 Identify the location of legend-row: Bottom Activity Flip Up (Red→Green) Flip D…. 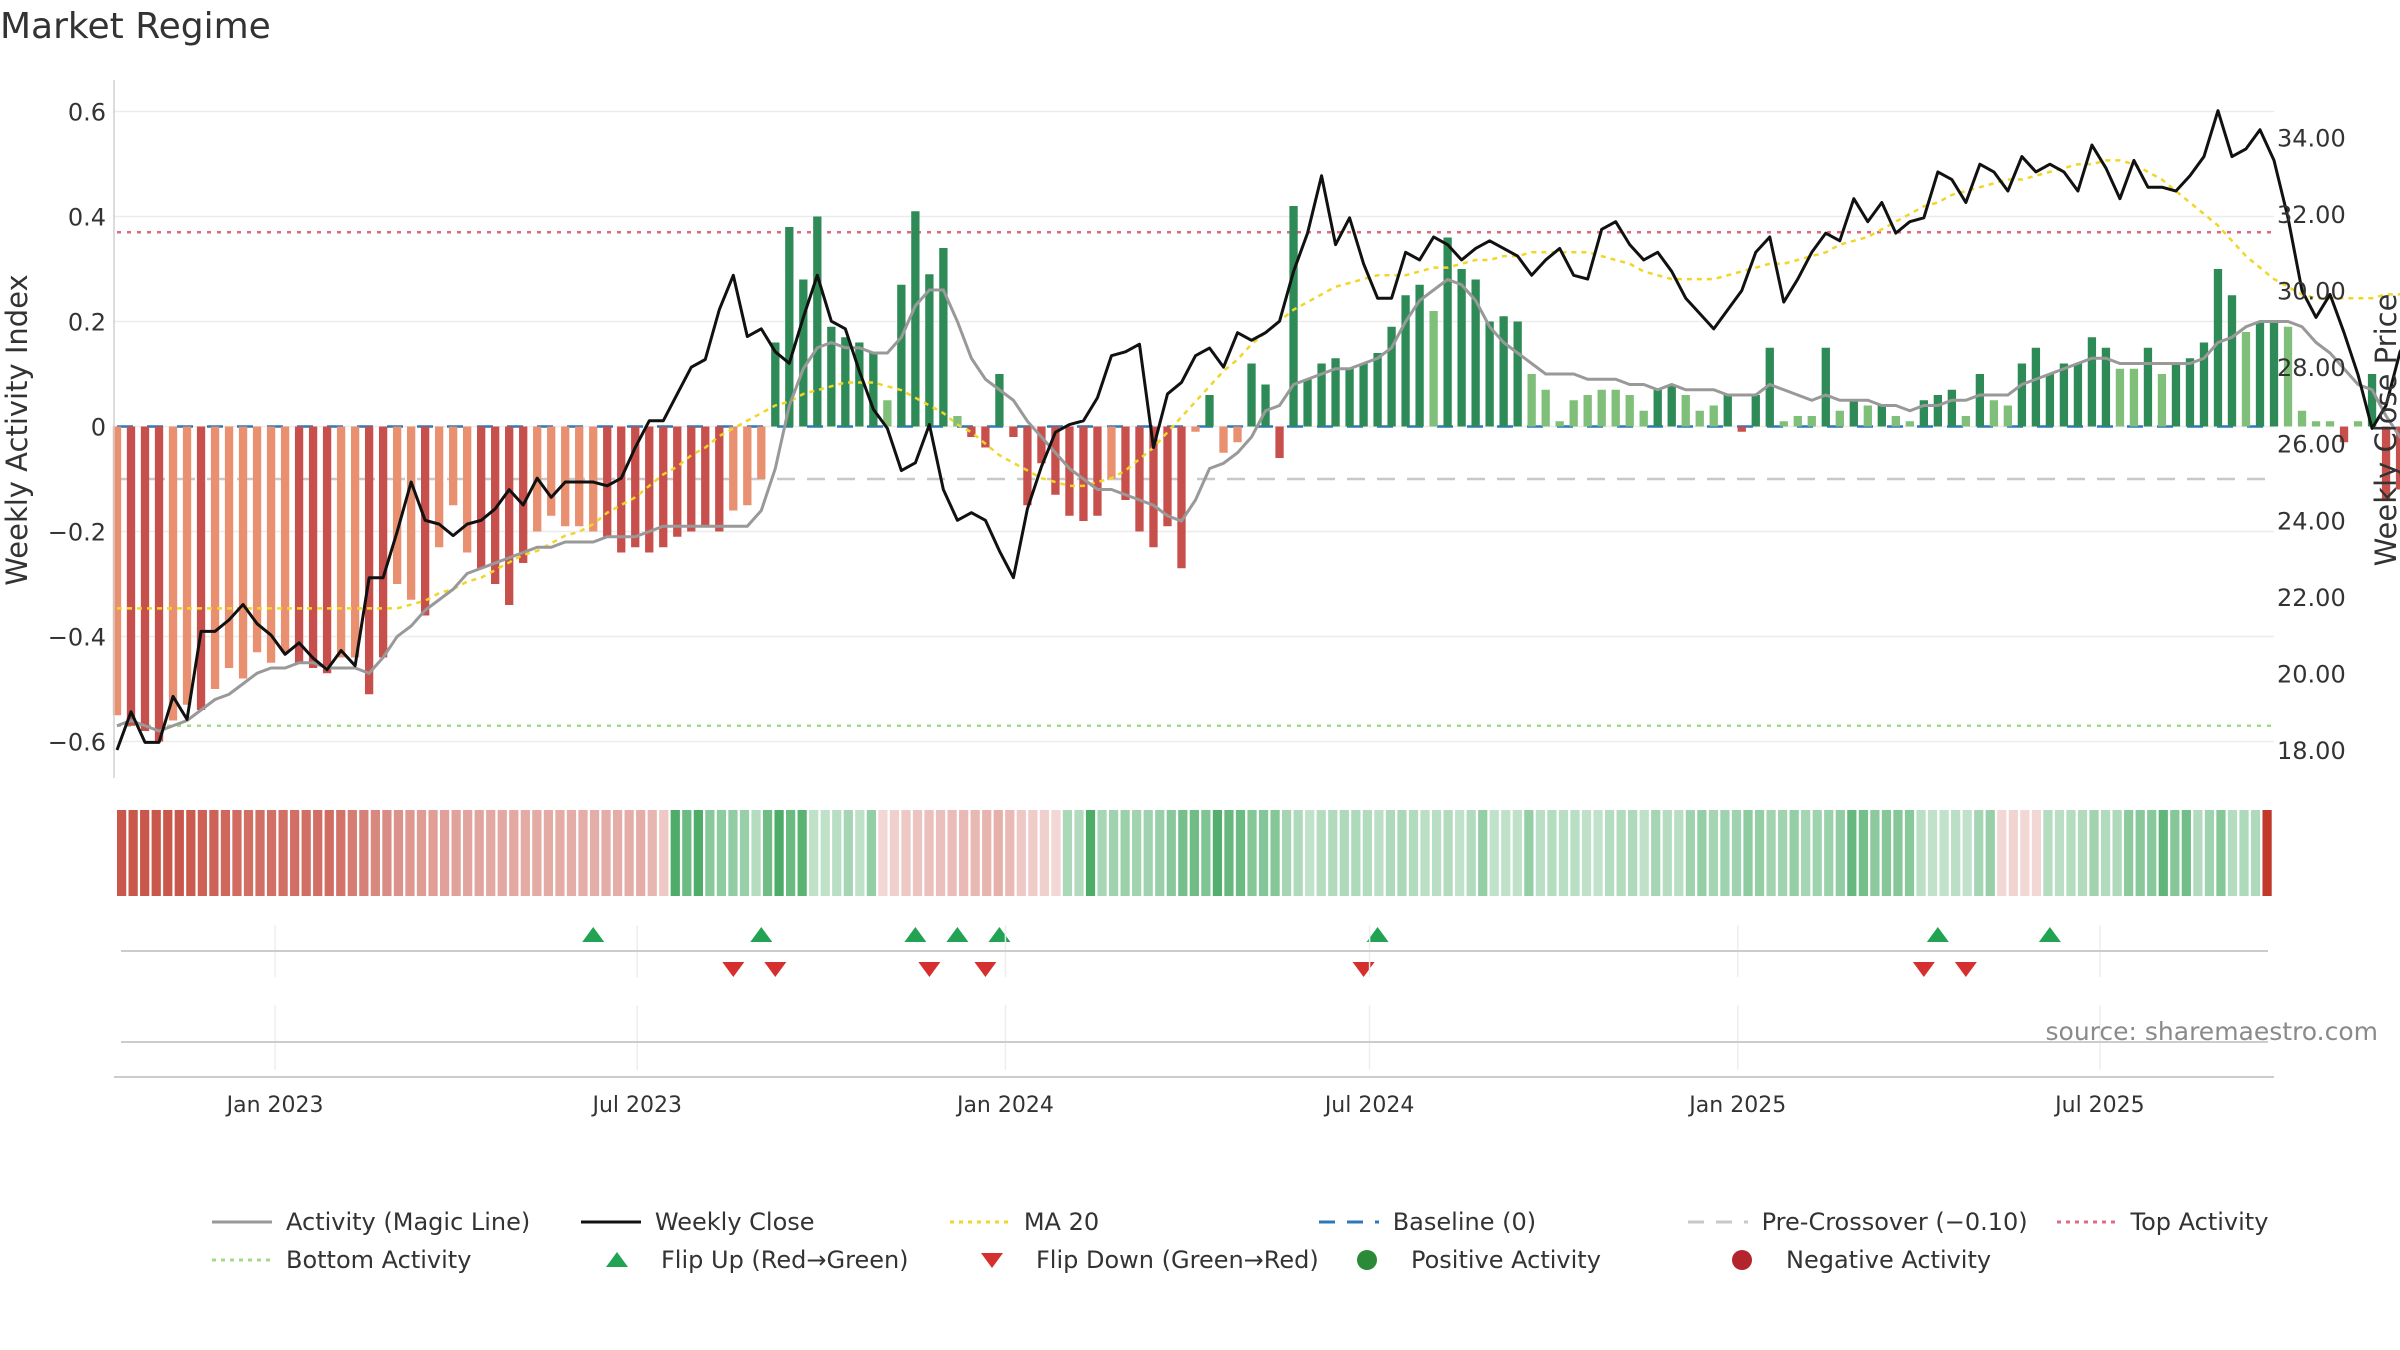
(1270, 1260).